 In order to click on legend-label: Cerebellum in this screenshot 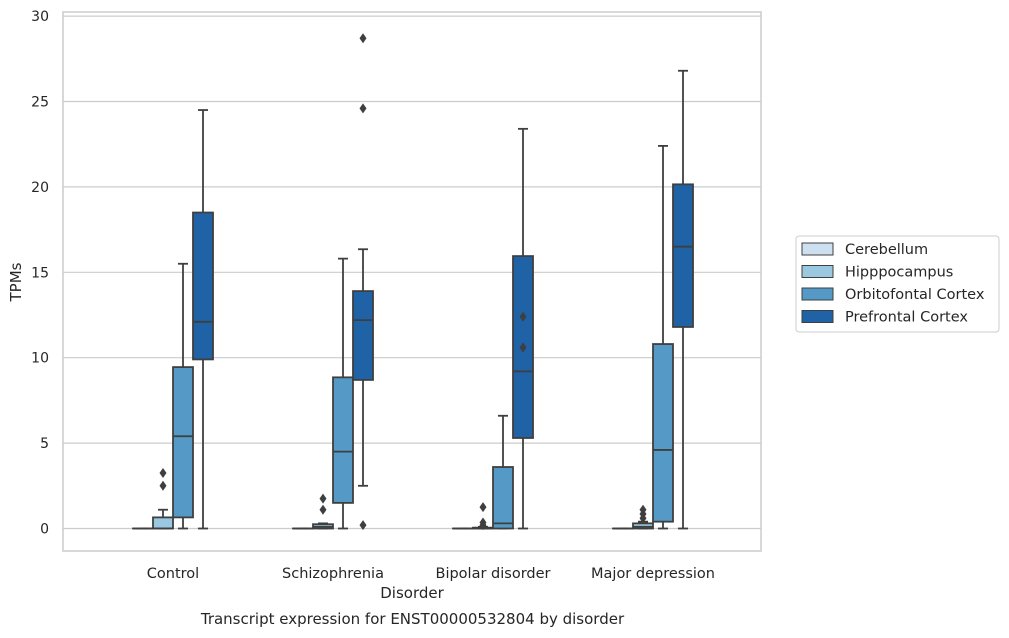, I will do `click(886, 250)`.